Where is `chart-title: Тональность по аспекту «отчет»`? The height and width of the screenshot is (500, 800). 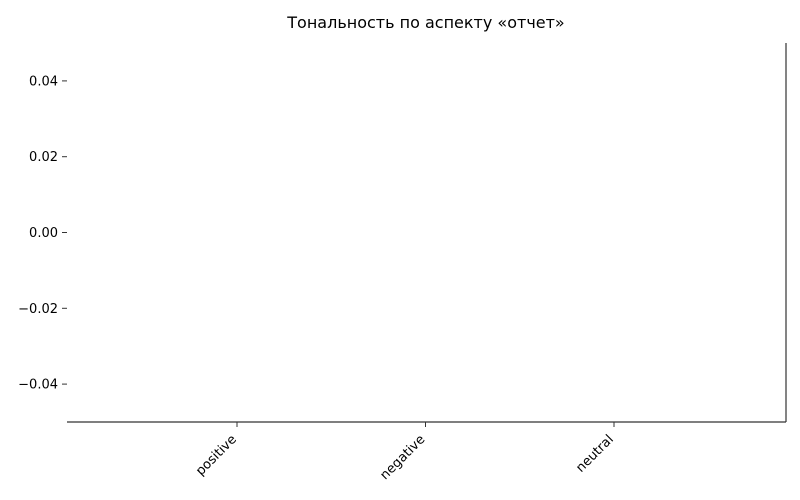
chart-title: Тональность по аспекту «отчет» is located at coordinates (425, 22).